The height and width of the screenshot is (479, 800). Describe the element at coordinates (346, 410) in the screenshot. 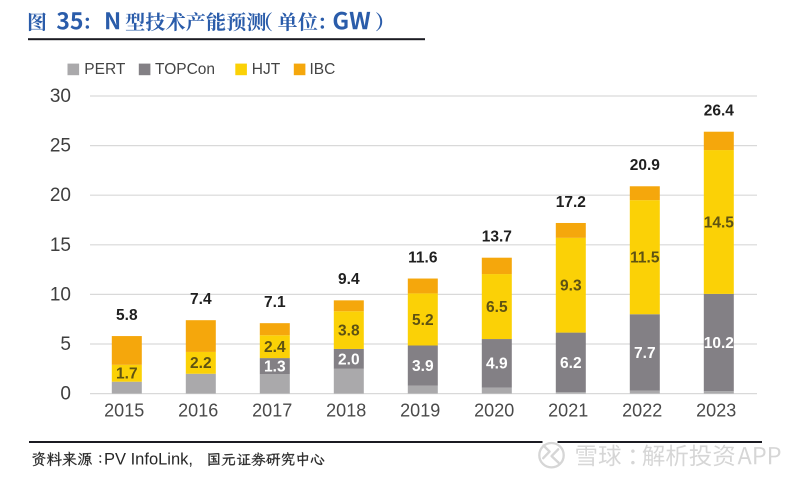

I see `svg-text: 2018` at that location.